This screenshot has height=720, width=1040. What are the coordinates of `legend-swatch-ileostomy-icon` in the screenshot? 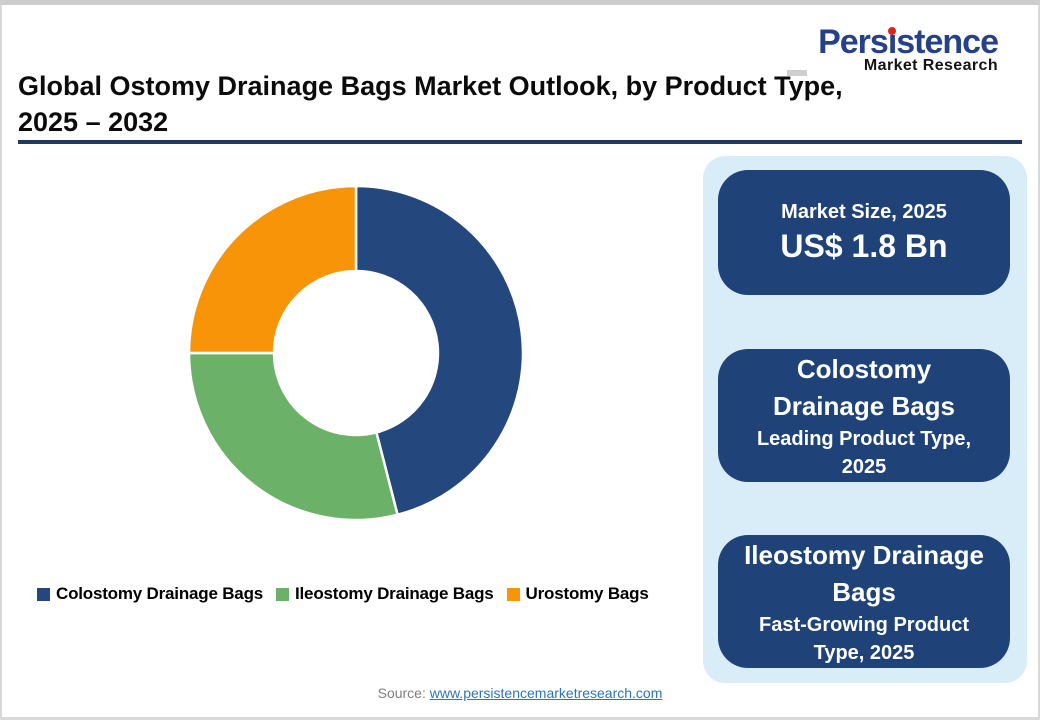 It's located at (283, 594).